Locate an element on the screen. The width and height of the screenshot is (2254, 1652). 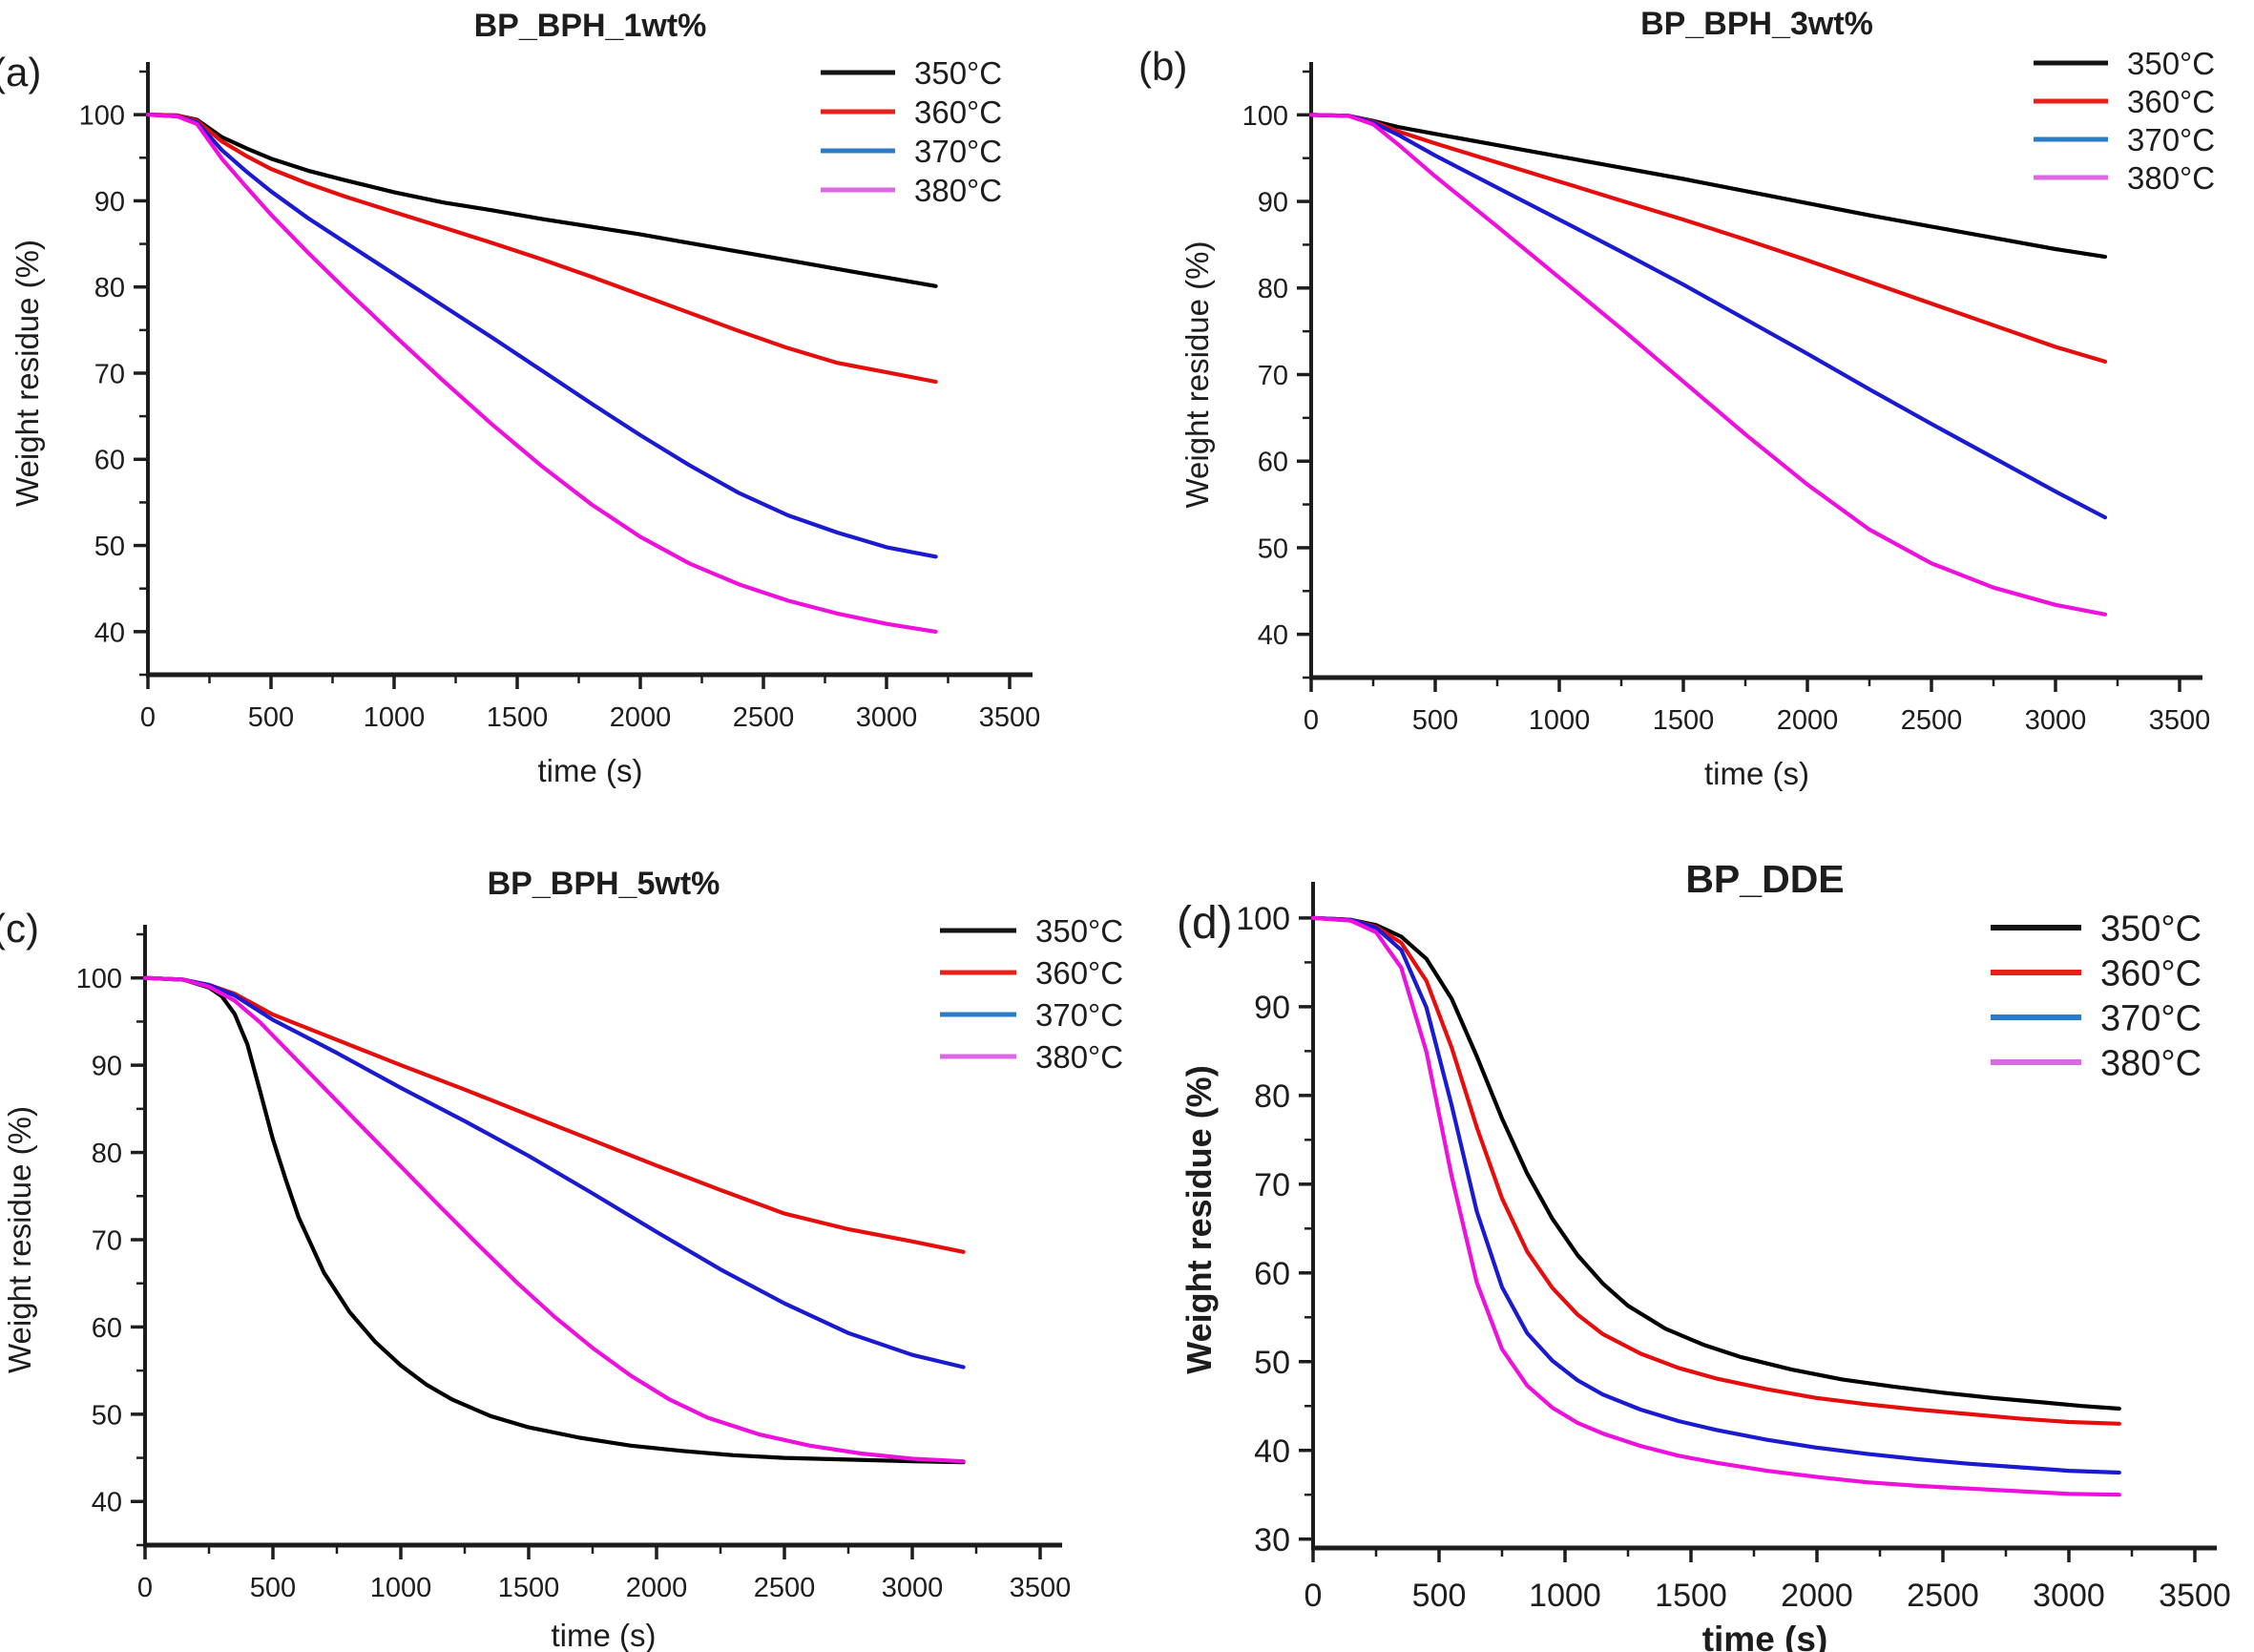
chart-title: BP_DDE is located at coordinates (1764, 879).